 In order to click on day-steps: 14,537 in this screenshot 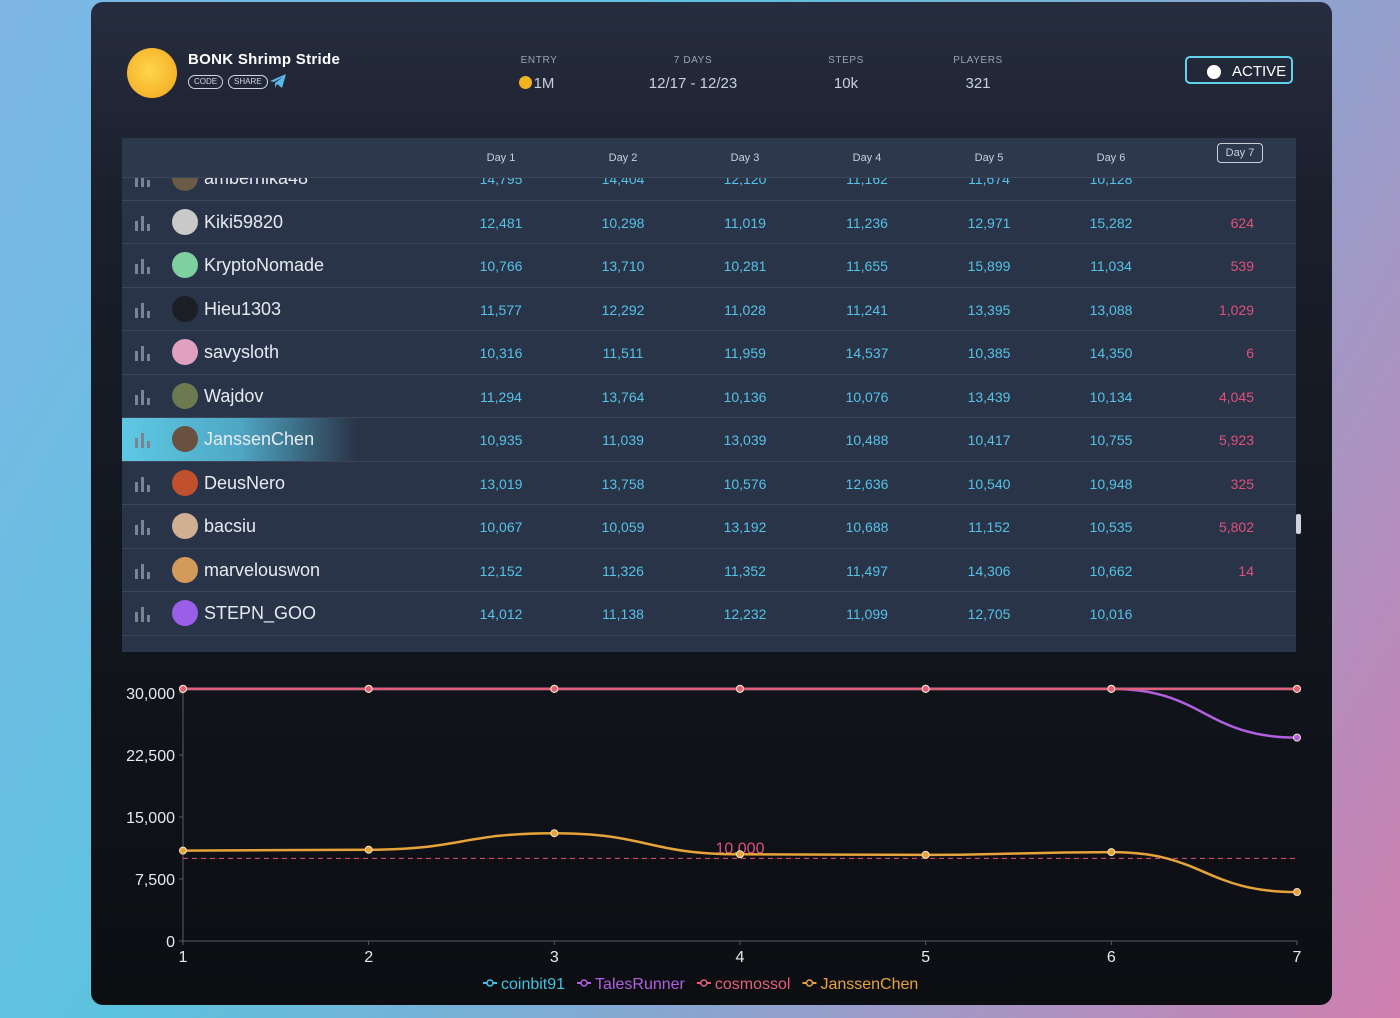, I will do `click(867, 353)`.